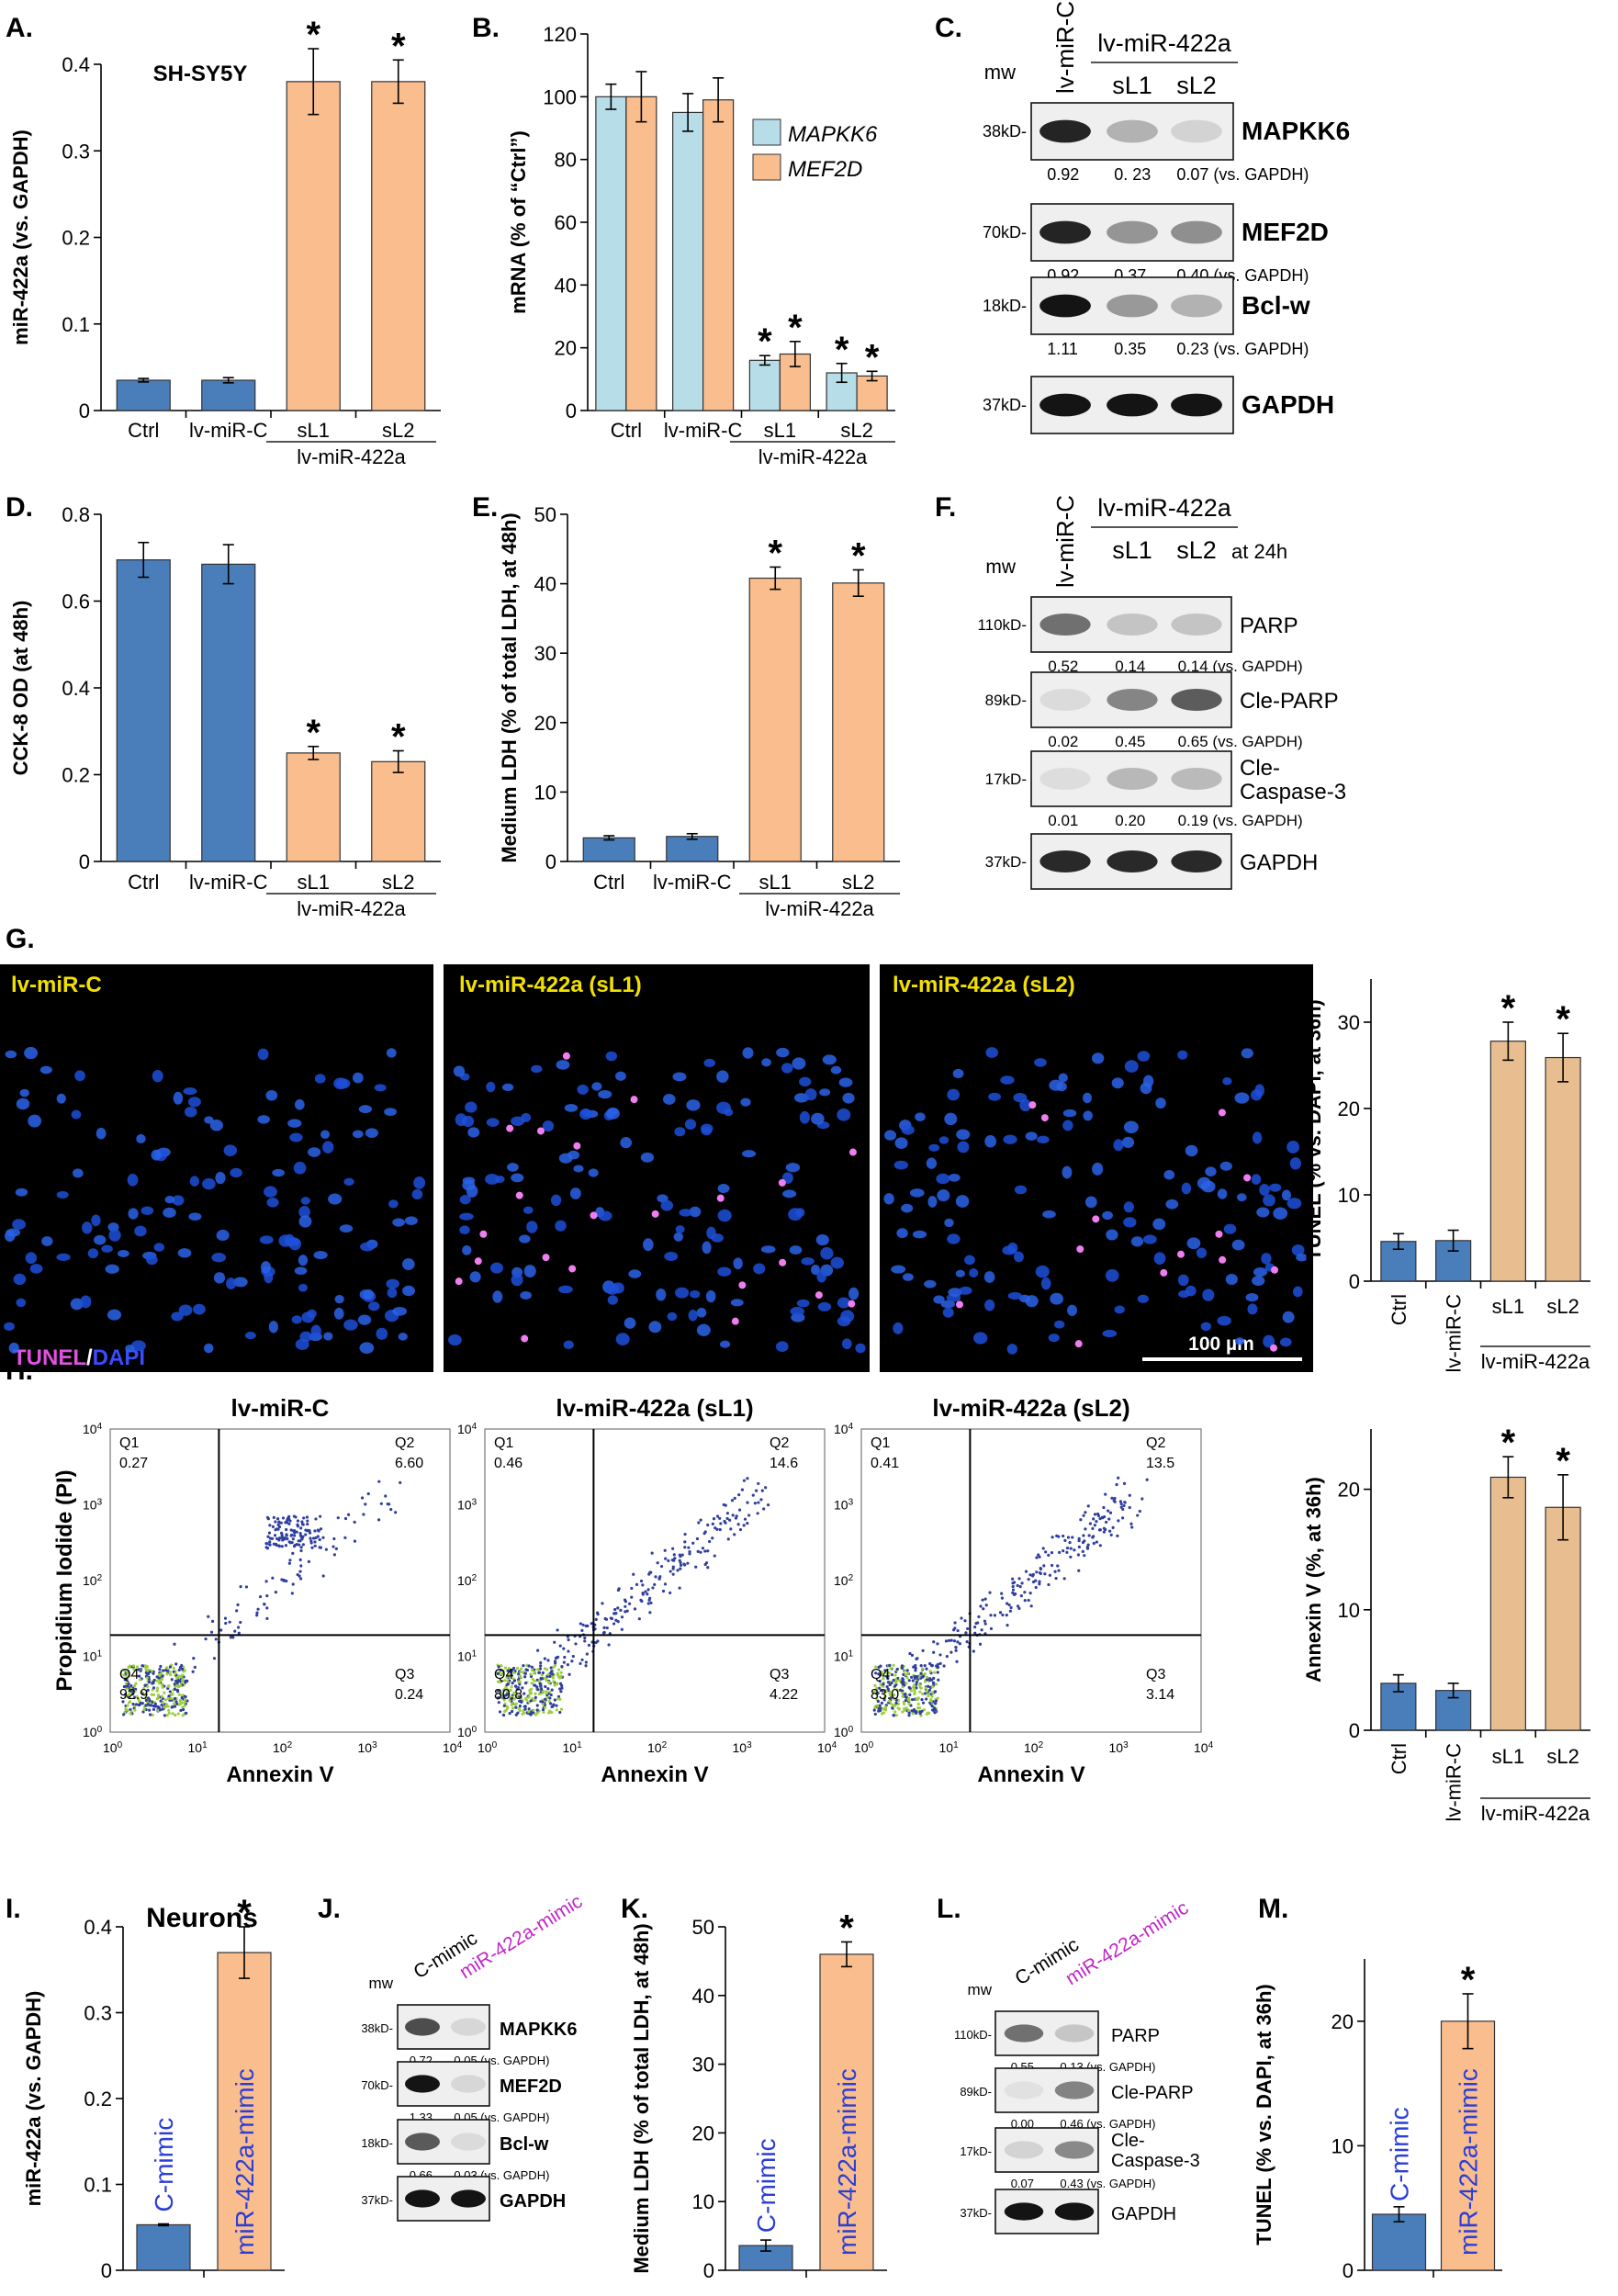 The height and width of the screenshot is (2296, 1618). What do you see at coordinates (143, 710) in the screenshot?
I see `bar-ctrl` at bounding box center [143, 710].